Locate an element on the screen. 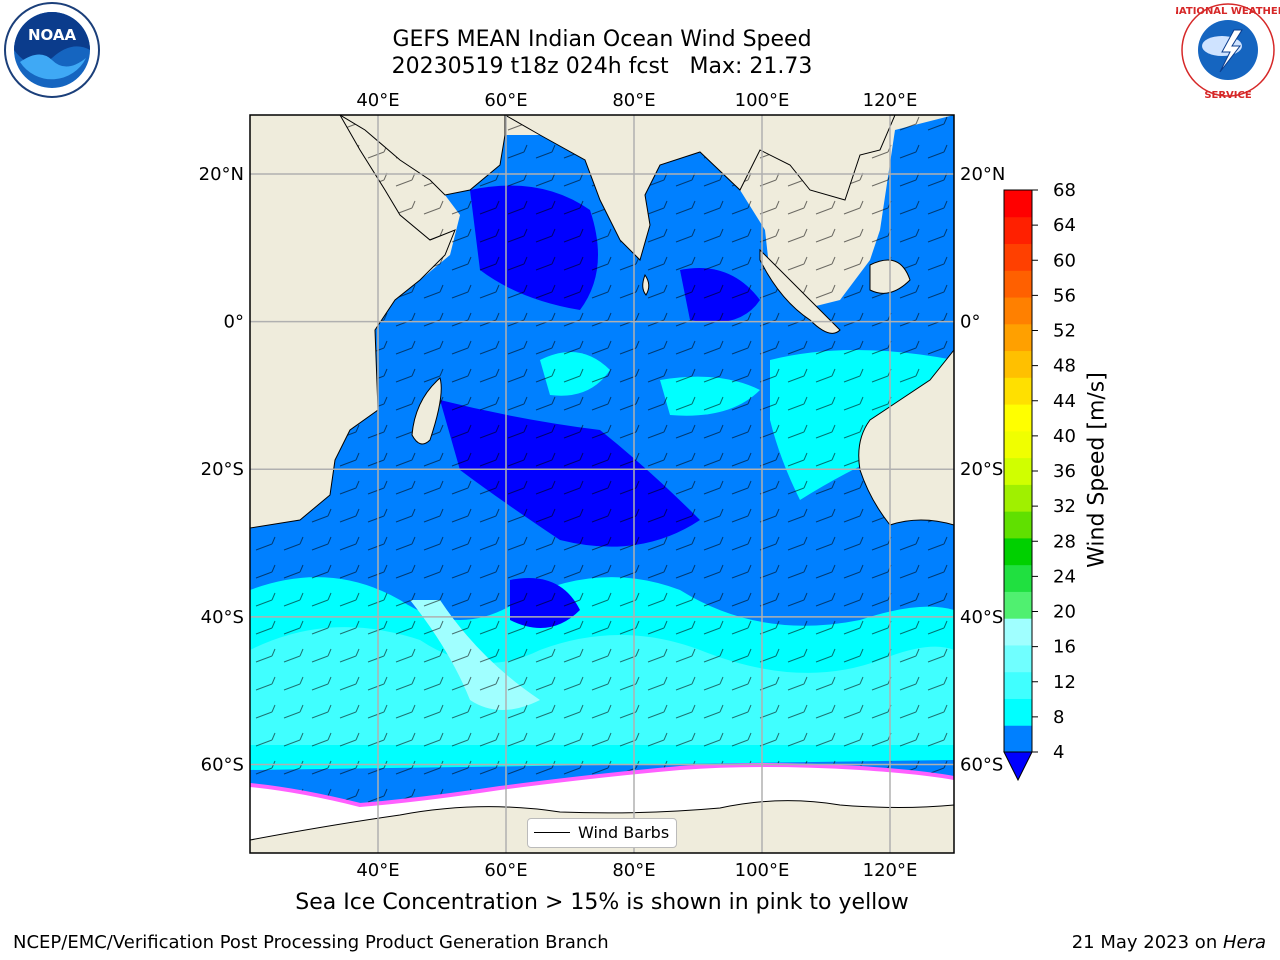  colorbar-tick-label: 68 is located at coordinates (1064, 190).